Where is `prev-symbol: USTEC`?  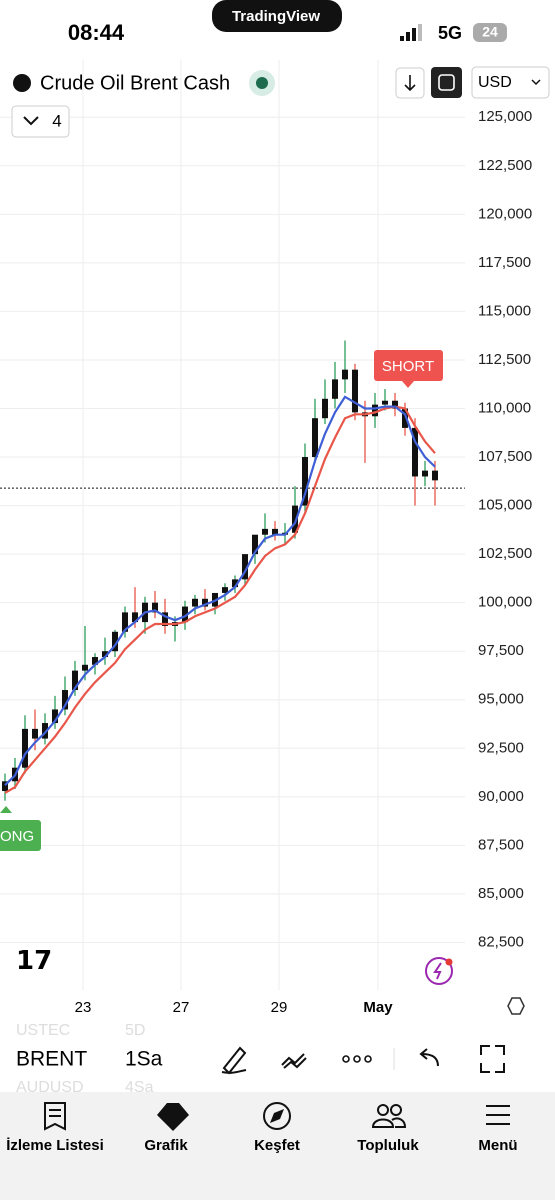
prev-symbol: USTEC is located at coordinates (43, 1030).